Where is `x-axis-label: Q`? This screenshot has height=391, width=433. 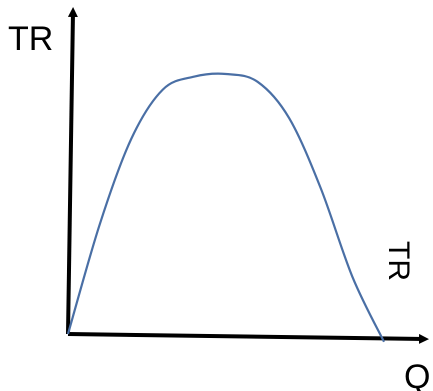 x-axis-label: Q is located at coordinates (417, 374).